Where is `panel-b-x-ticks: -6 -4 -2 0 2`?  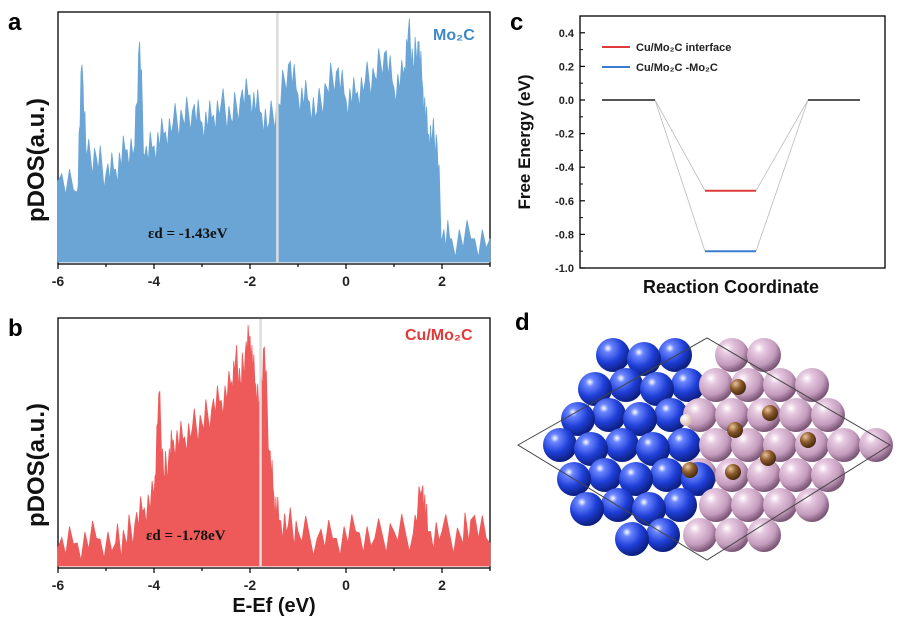
panel-b-x-ticks: -6 -4 -2 0 2 is located at coordinates (271, 580).